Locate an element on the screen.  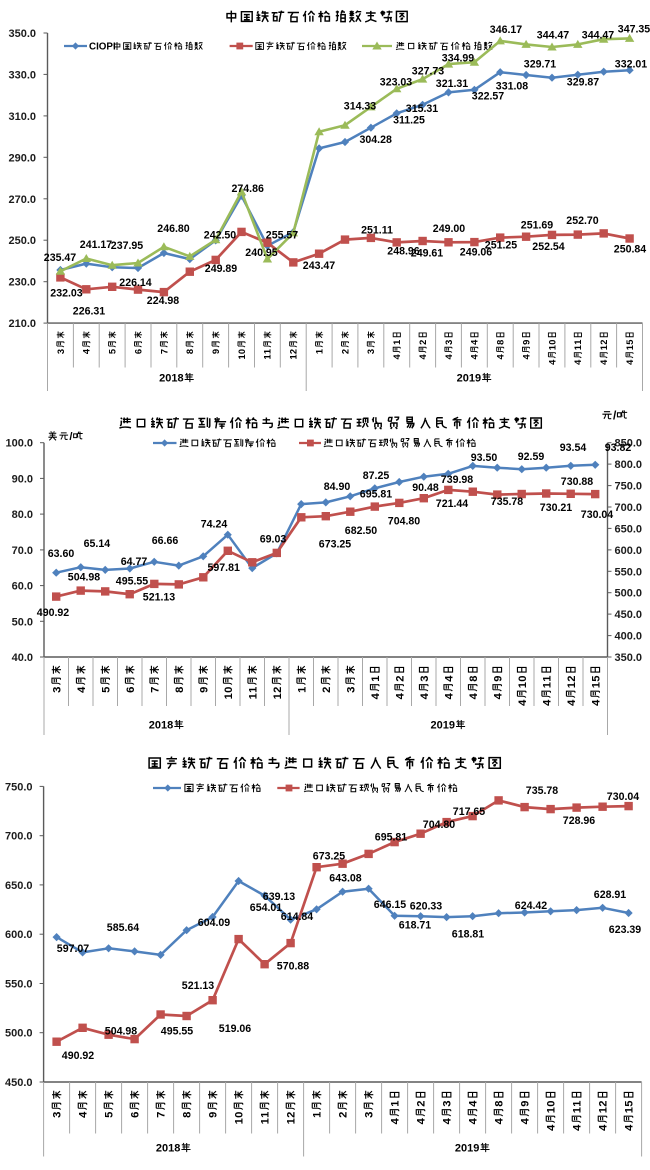
svg-text: CIOPI is located at coordinates (102, 47).